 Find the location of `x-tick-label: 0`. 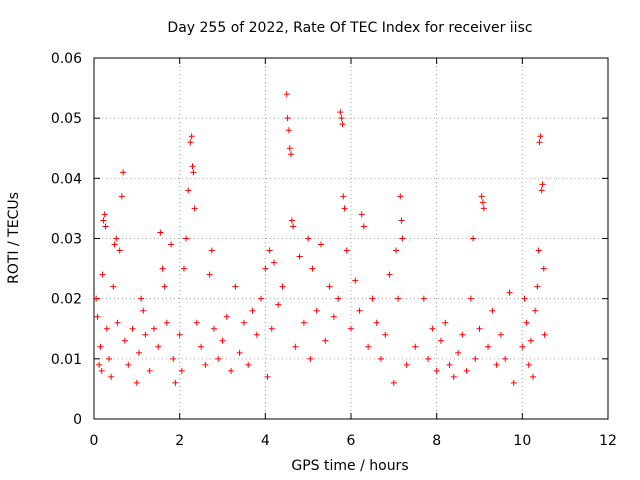

x-tick-label: 0 is located at coordinates (94, 441).